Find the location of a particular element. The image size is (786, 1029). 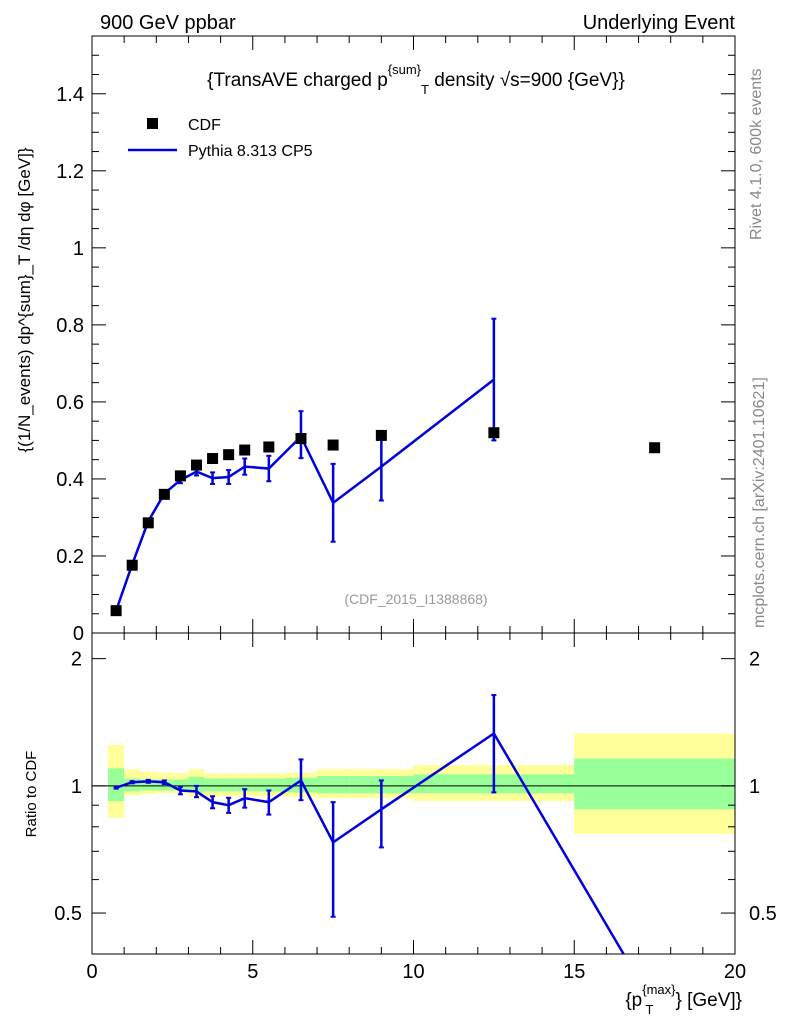

ratio-x-tick-label: 20 is located at coordinates (735, 972).